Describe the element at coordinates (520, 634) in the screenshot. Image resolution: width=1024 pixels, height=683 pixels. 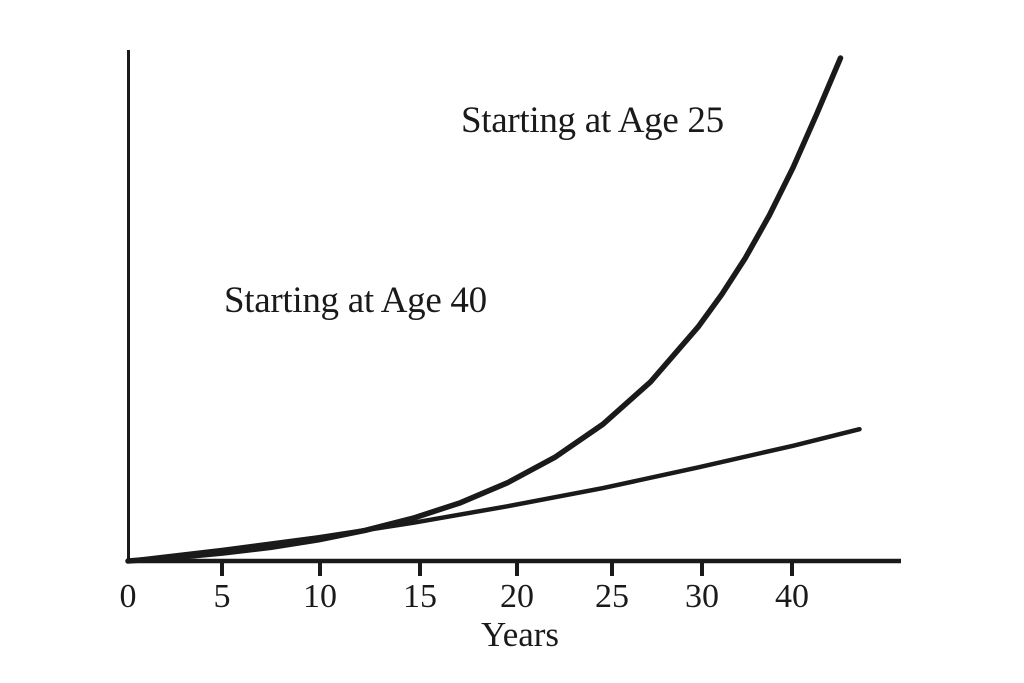
I see `x-axis-label: Years` at that location.